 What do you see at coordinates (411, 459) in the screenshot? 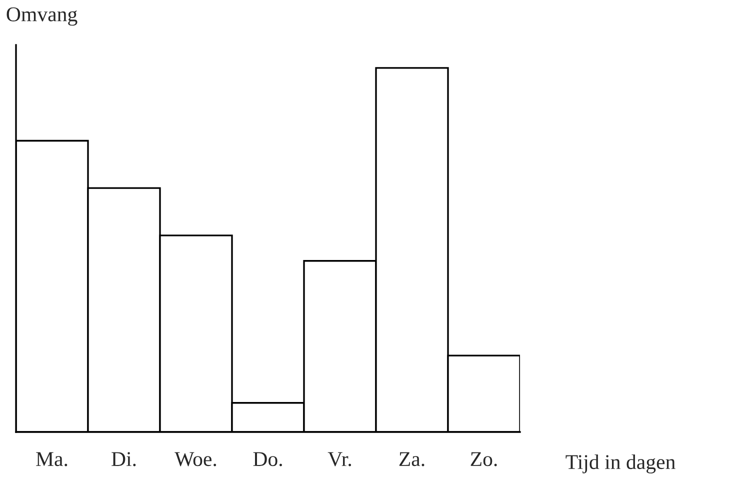
I see `x-tick-label: Za.` at bounding box center [411, 459].